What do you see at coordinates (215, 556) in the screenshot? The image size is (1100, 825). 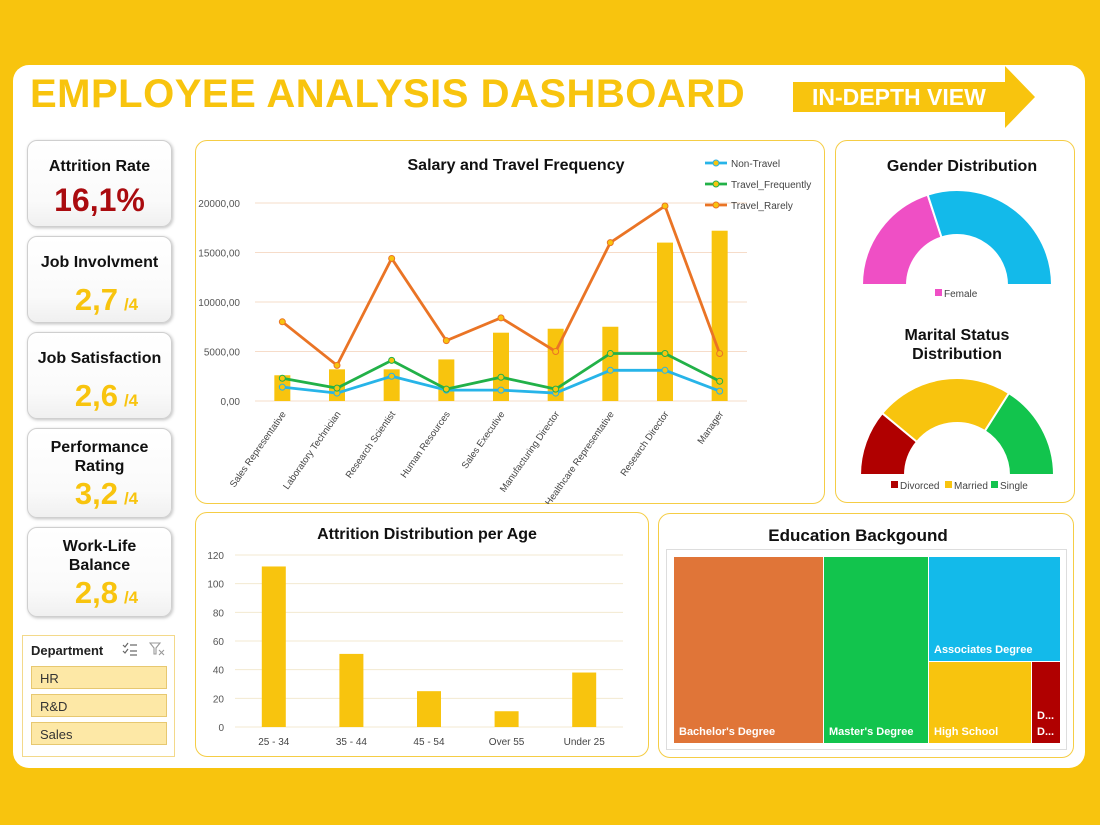 I see `y-tick-label: 120` at bounding box center [215, 556].